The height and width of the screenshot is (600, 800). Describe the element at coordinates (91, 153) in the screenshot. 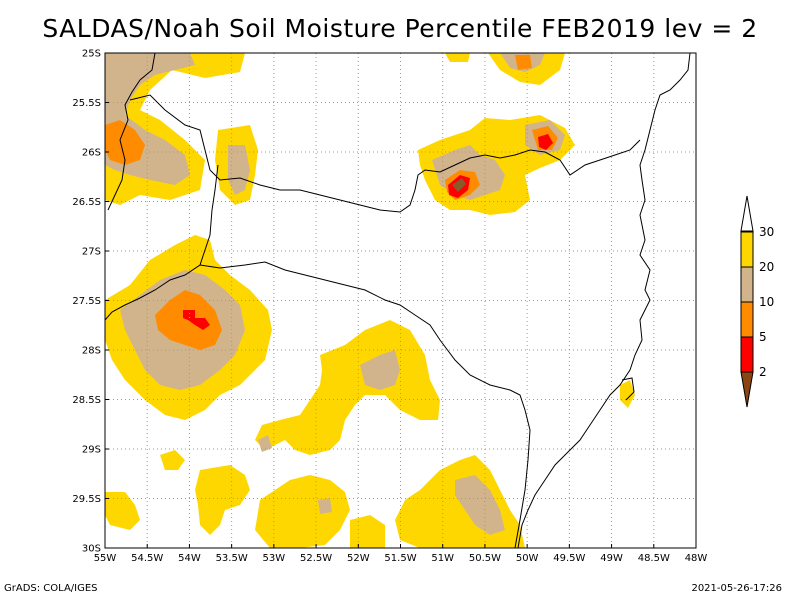

I see `y-tick-label: 26S` at that location.